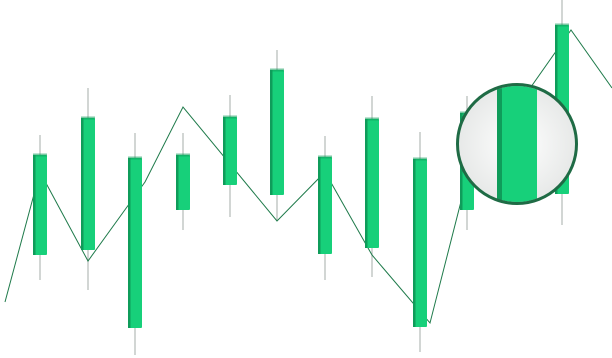 The width and height of the screenshot is (612, 358). I want to click on magnifier-ring, so click(517, 144).